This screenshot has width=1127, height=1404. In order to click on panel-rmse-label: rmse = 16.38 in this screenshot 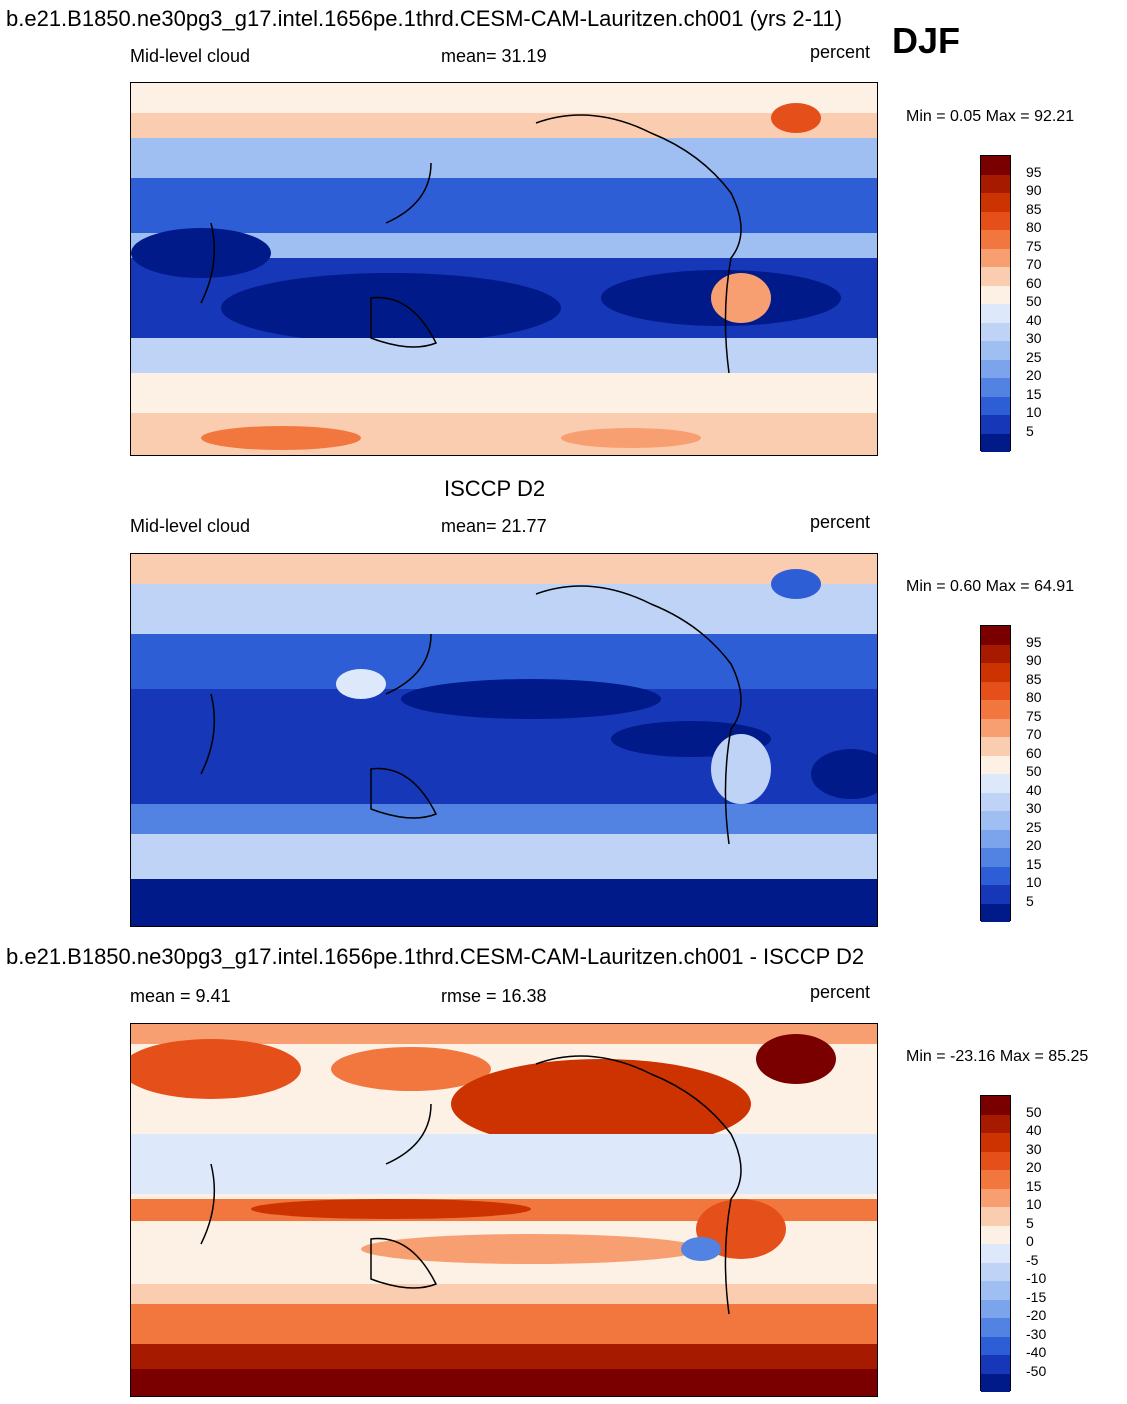, I will do `click(494, 996)`.